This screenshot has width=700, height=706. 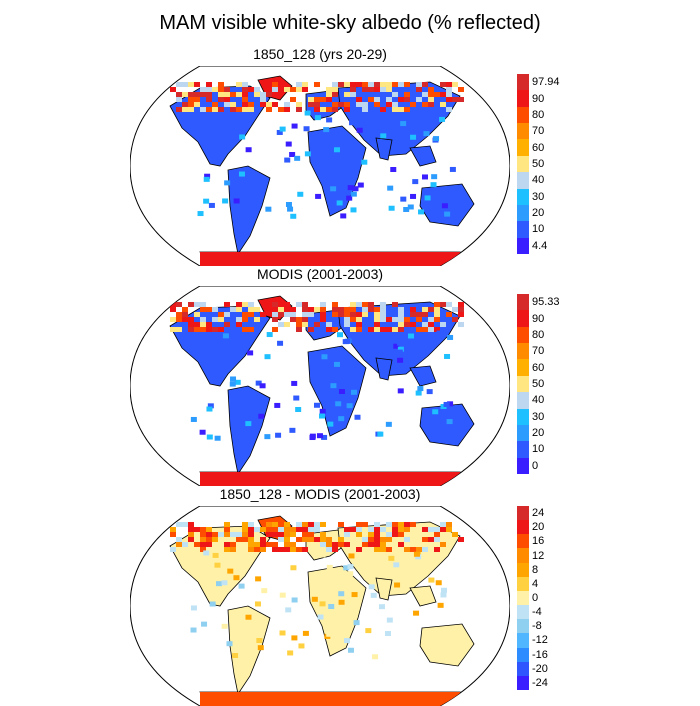 I want to click on legend-label: -12, so click(x=540, y=640).